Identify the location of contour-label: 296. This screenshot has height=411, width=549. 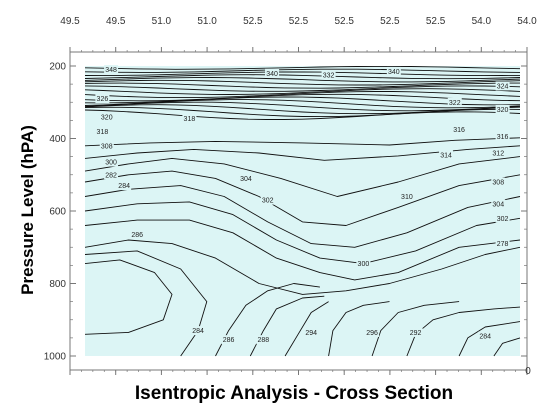
(372, 333).